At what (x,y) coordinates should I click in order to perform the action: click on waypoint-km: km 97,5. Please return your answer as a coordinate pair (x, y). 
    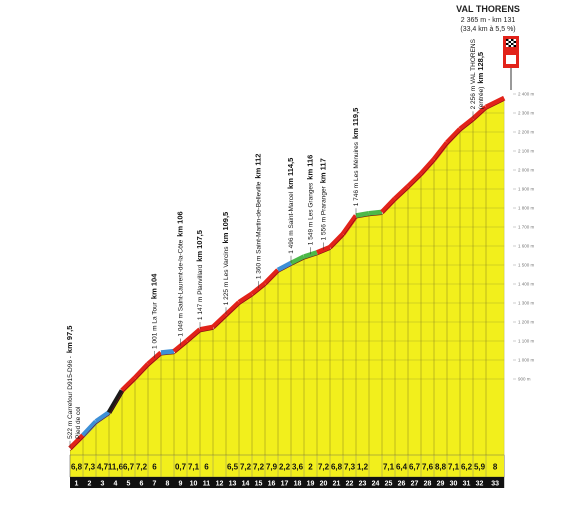
    Looking at the image, I should click on (69, 340).